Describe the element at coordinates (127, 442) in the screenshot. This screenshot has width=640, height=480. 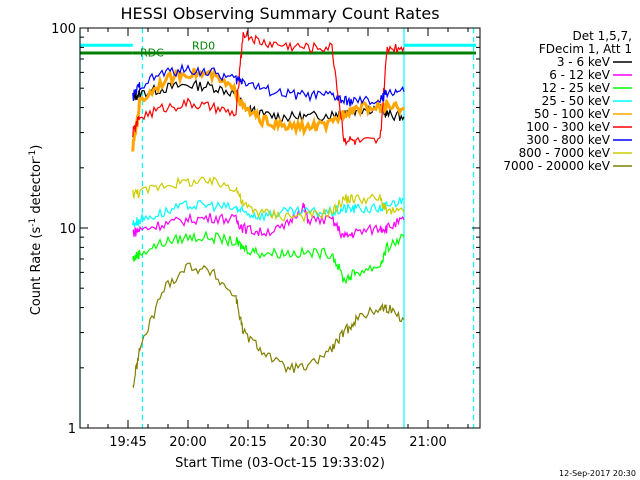
I see `x-tick-label: 19:45` at that location.